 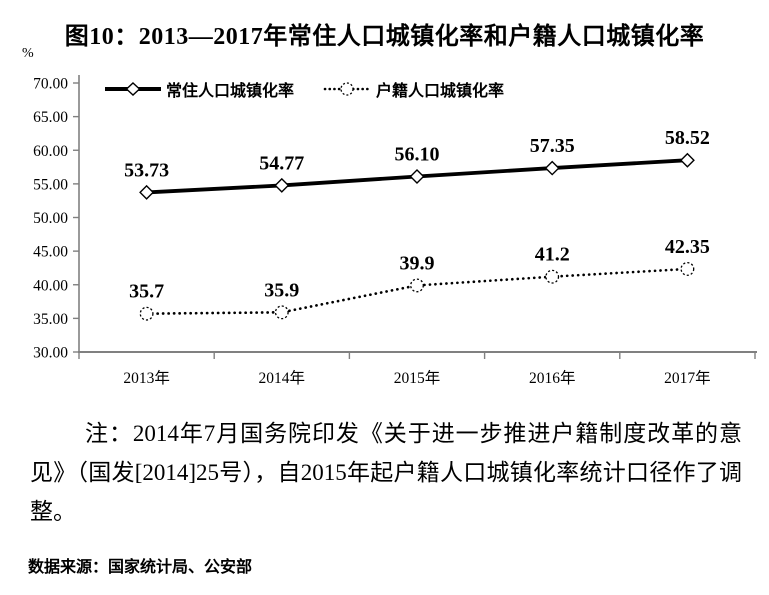 What do you see at coordinates (28, 53) in the screenshot?
I see `y-axis-unit-label: %` at bounding box center [28, 53].